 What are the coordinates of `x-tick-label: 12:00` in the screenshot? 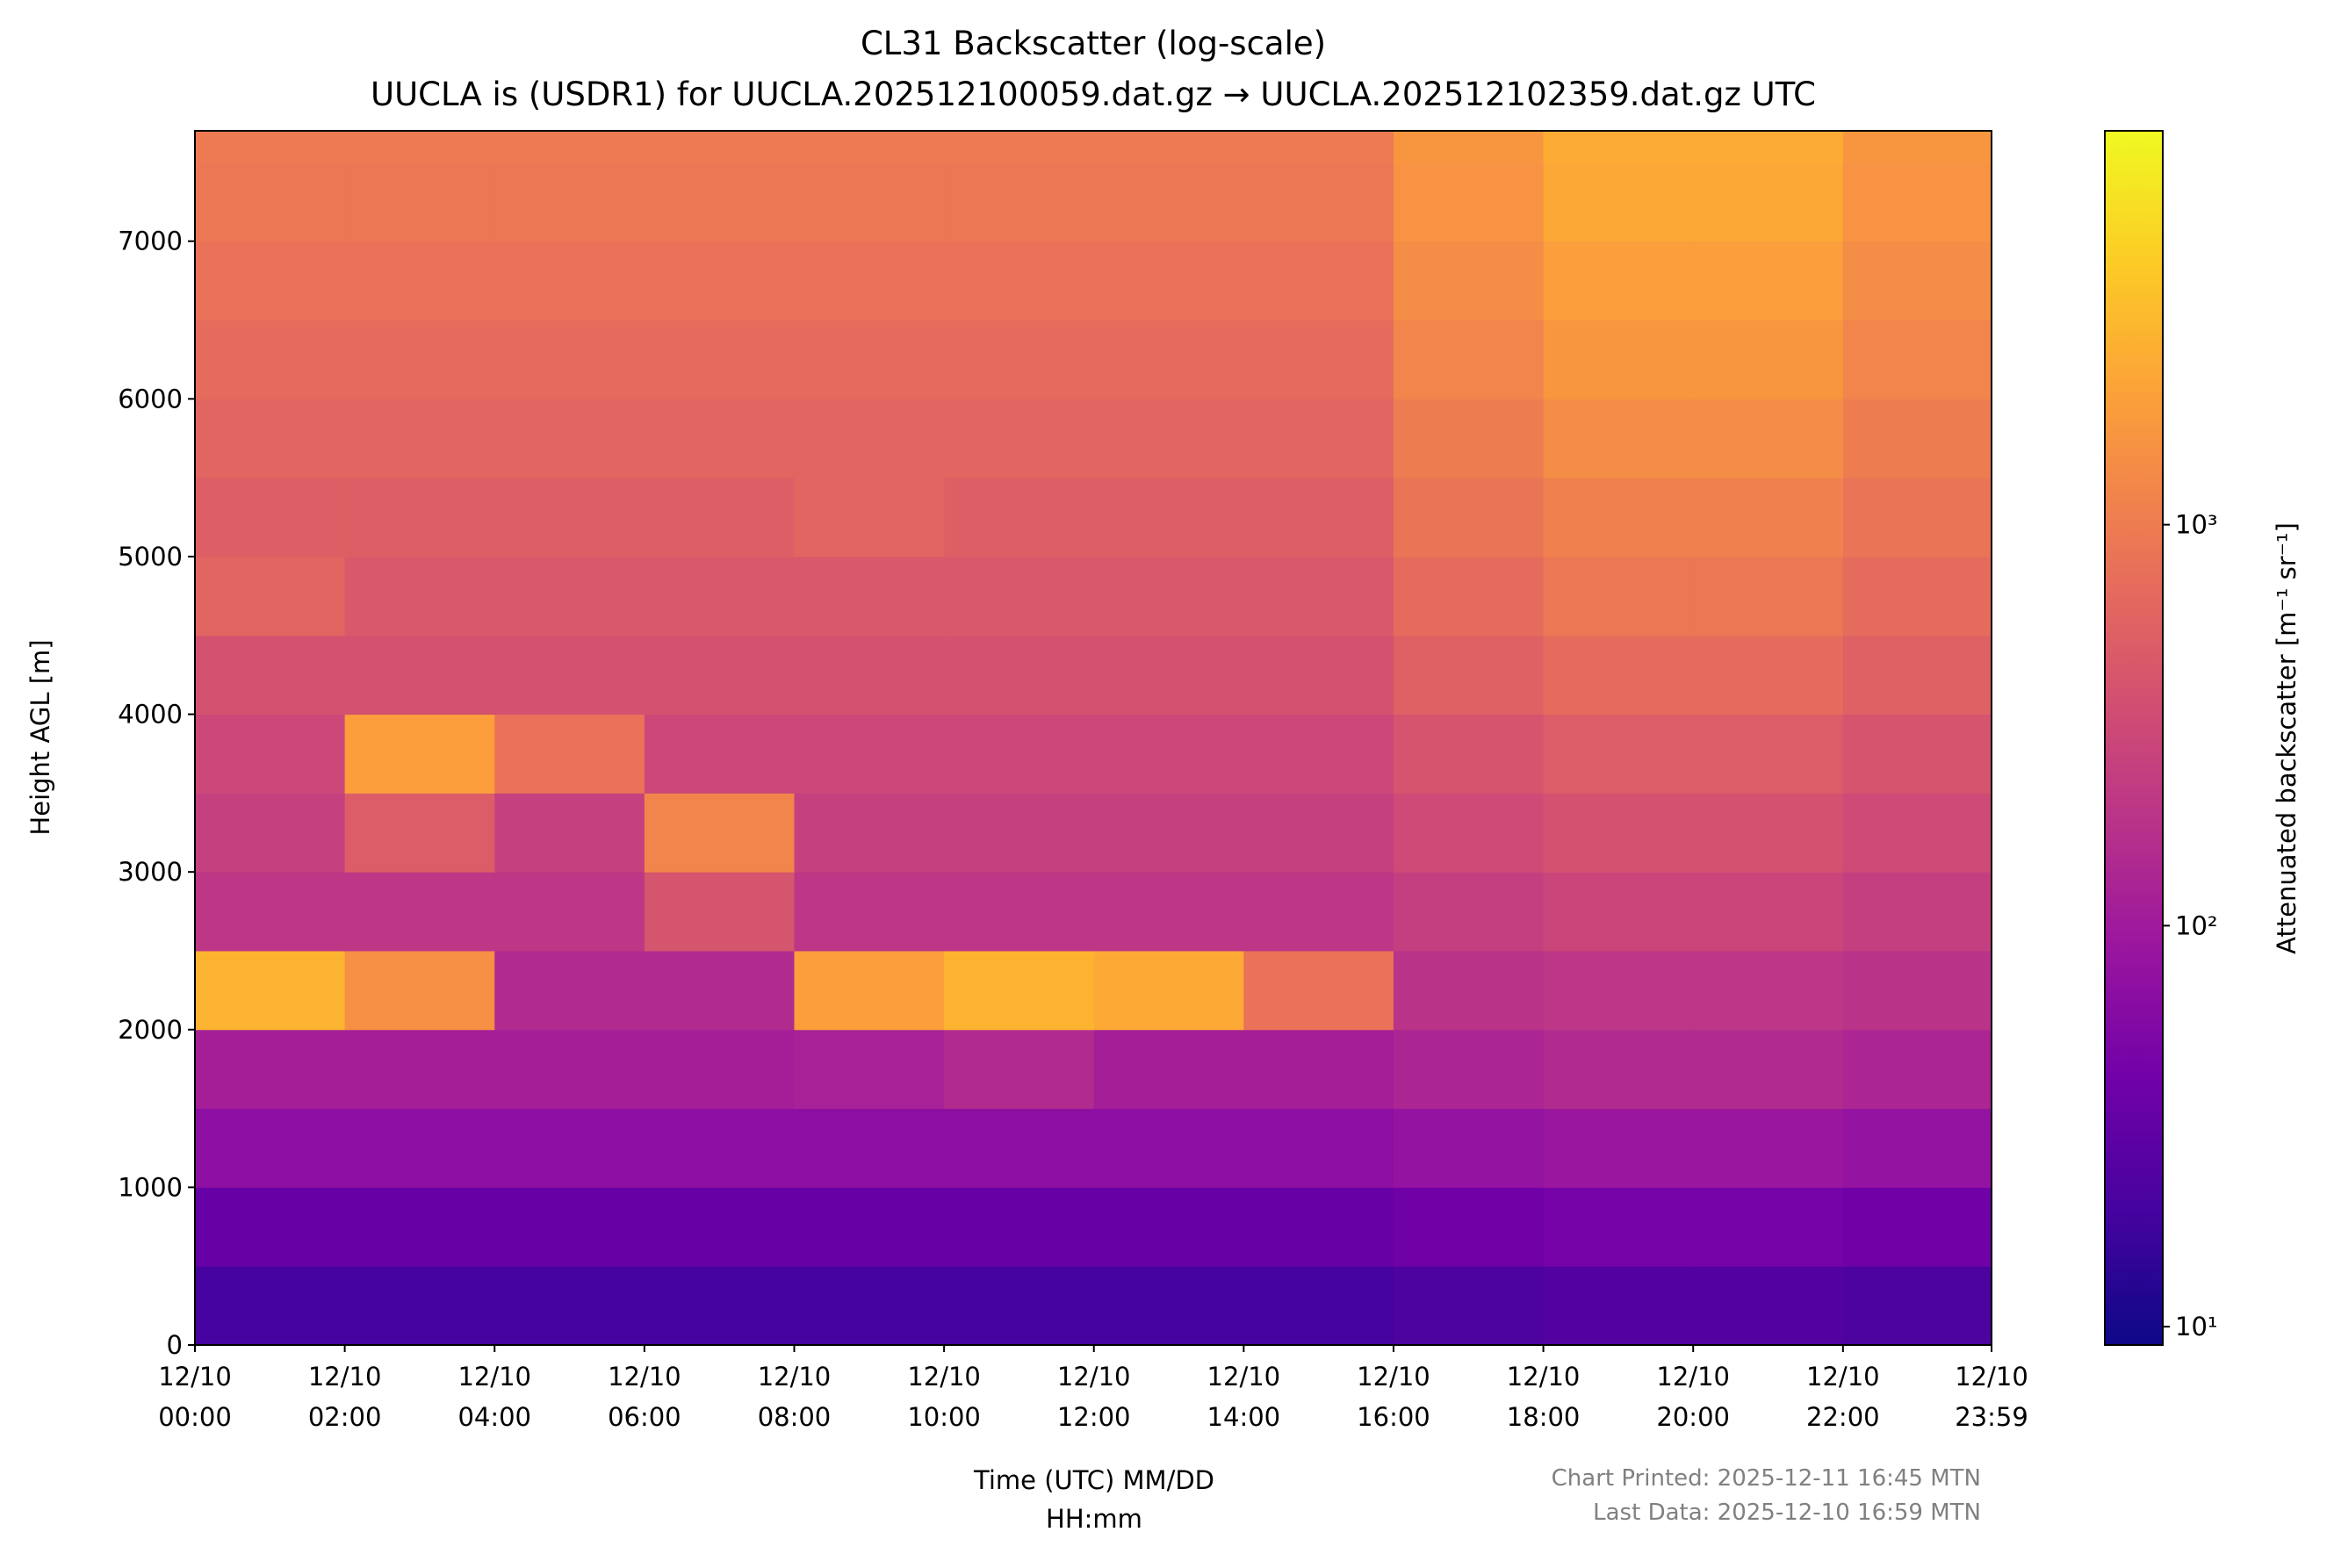 It's located at (1094, 1417).